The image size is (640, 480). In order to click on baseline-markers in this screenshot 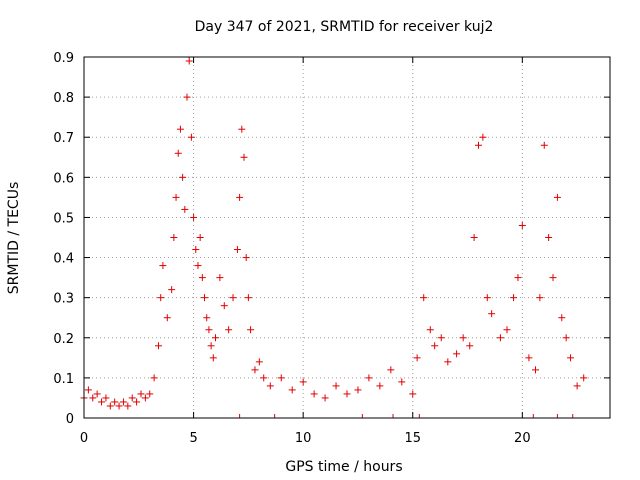, I will do `click(406, 416)`.